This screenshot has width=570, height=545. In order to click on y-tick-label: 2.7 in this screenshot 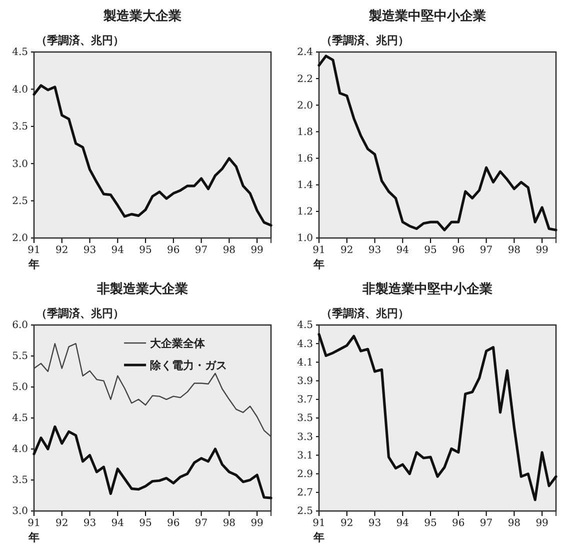, I will do `click(305, 493)`.